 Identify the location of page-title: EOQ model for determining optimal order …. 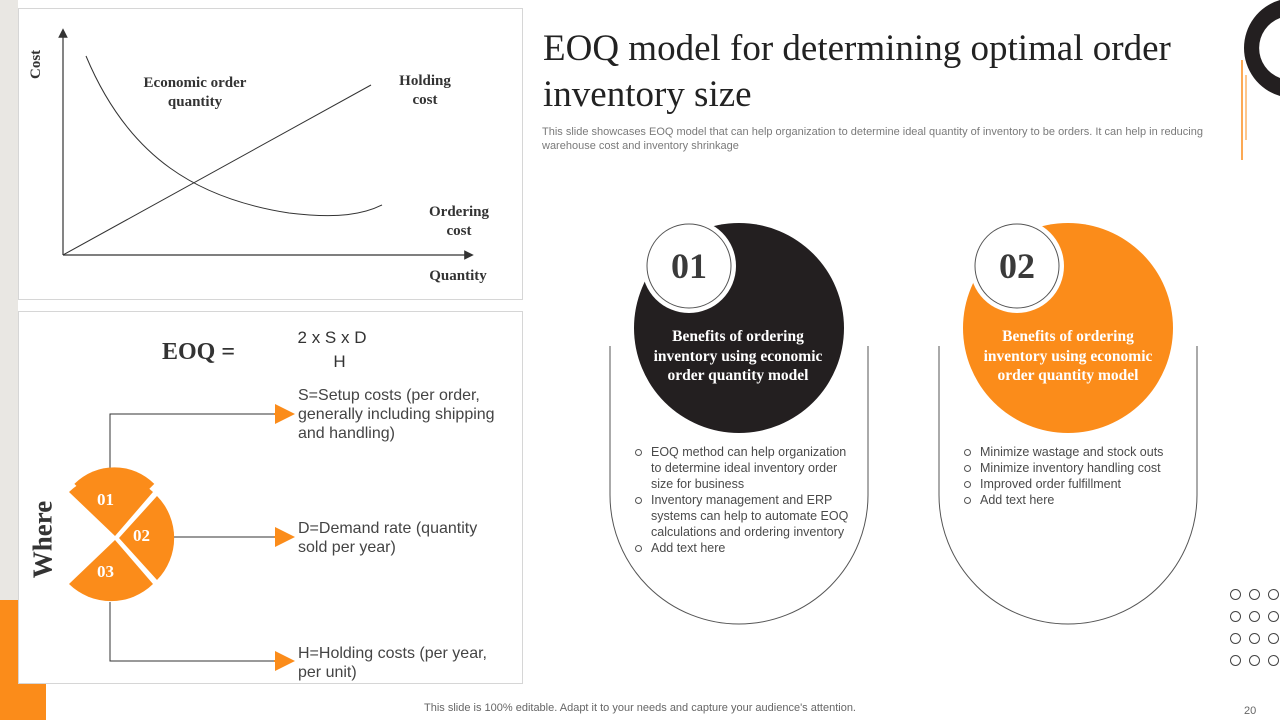
(857, 71).